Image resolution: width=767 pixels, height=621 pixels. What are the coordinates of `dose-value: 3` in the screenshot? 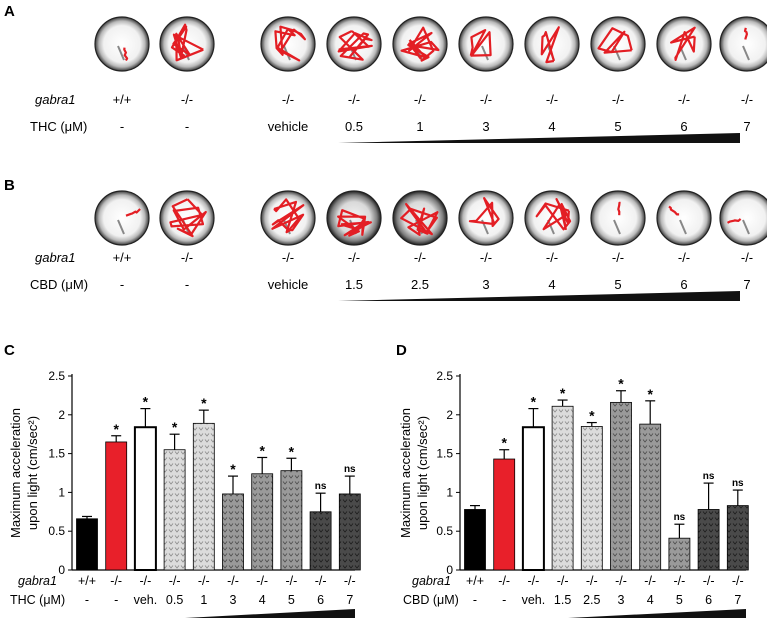 It's located at (485, 284).